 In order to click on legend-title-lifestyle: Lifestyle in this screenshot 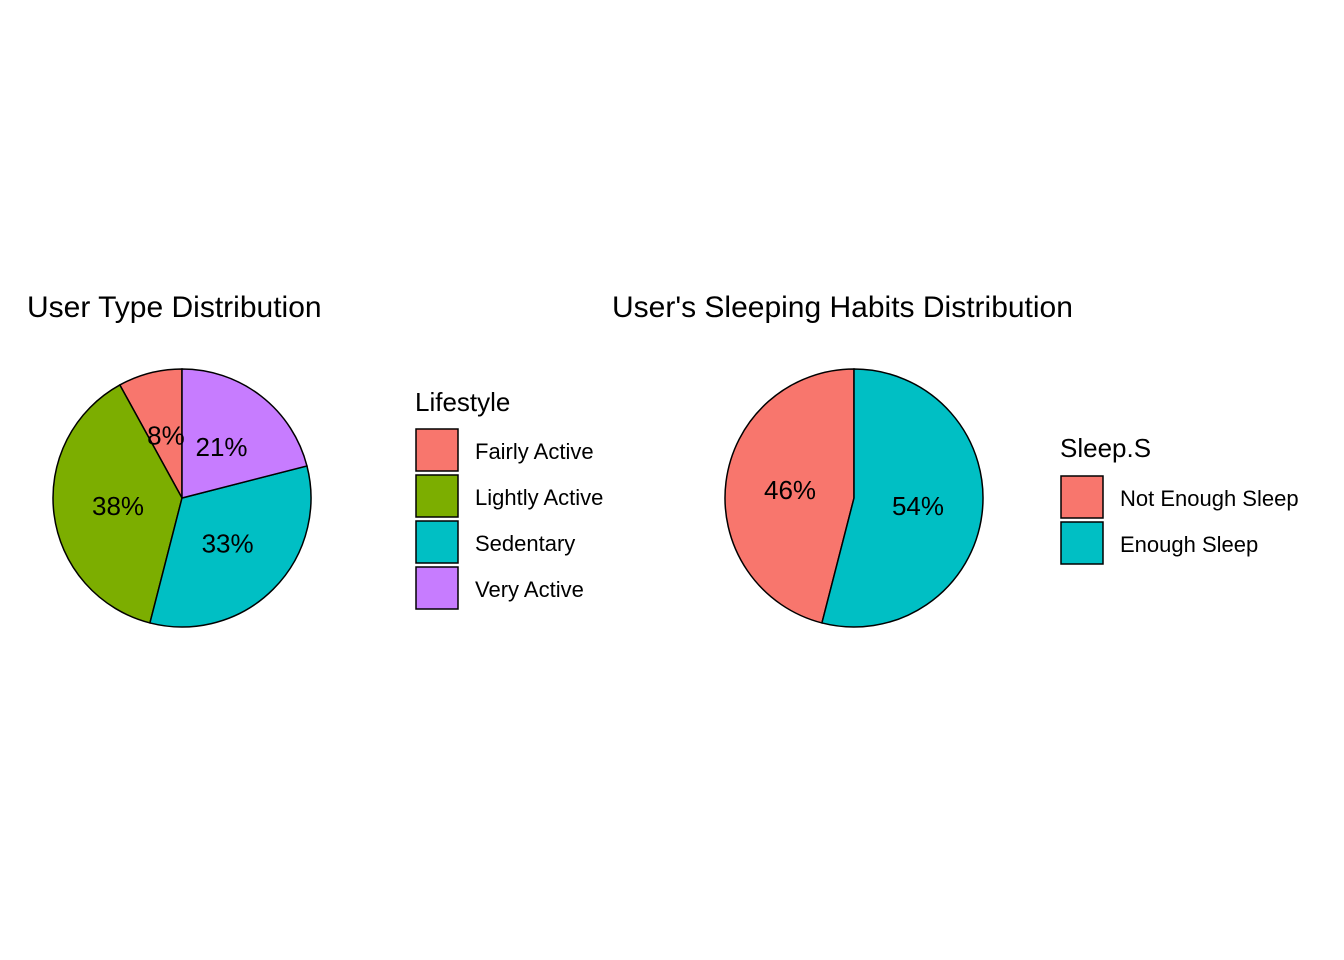, I will do `click(462, 402)`.